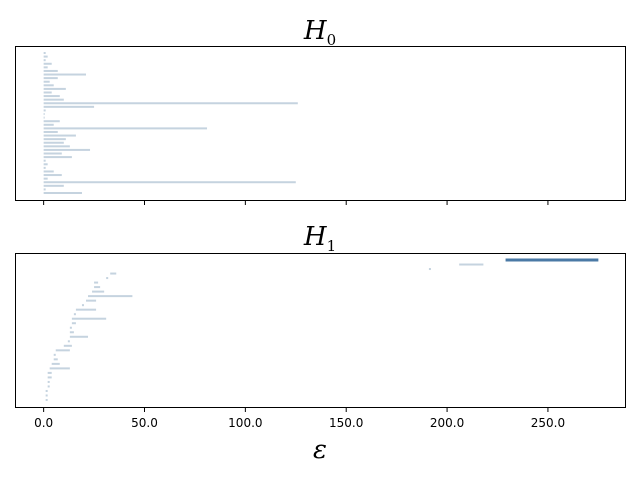  Describe the element at coordinates (43, 423) in the screenshot. I see `x-tick-label: 0.0` at that location.